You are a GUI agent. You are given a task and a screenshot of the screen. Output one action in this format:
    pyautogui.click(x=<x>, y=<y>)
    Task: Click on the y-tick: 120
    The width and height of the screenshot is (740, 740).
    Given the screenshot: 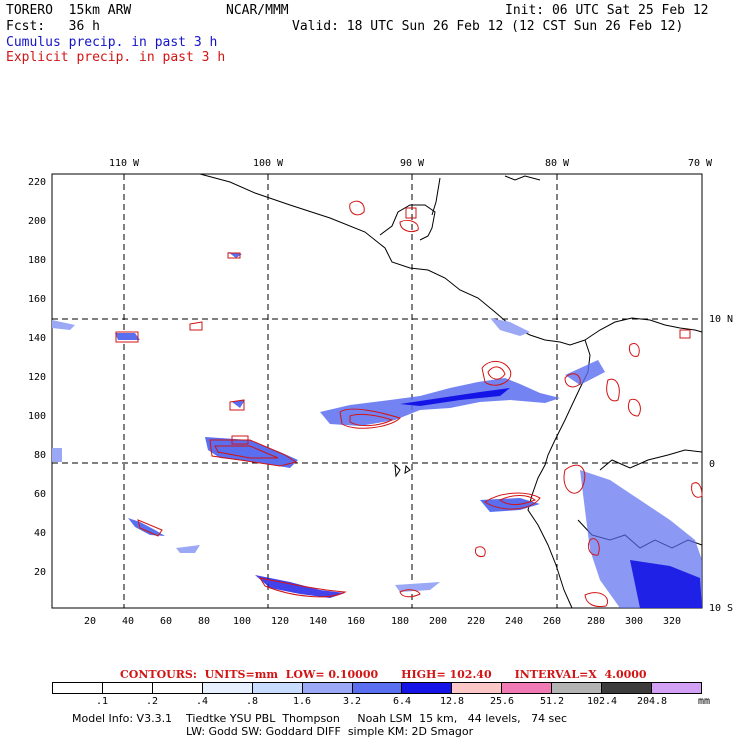 What is the action you would take?
    pyautogui.click(x=37, y=377)
    